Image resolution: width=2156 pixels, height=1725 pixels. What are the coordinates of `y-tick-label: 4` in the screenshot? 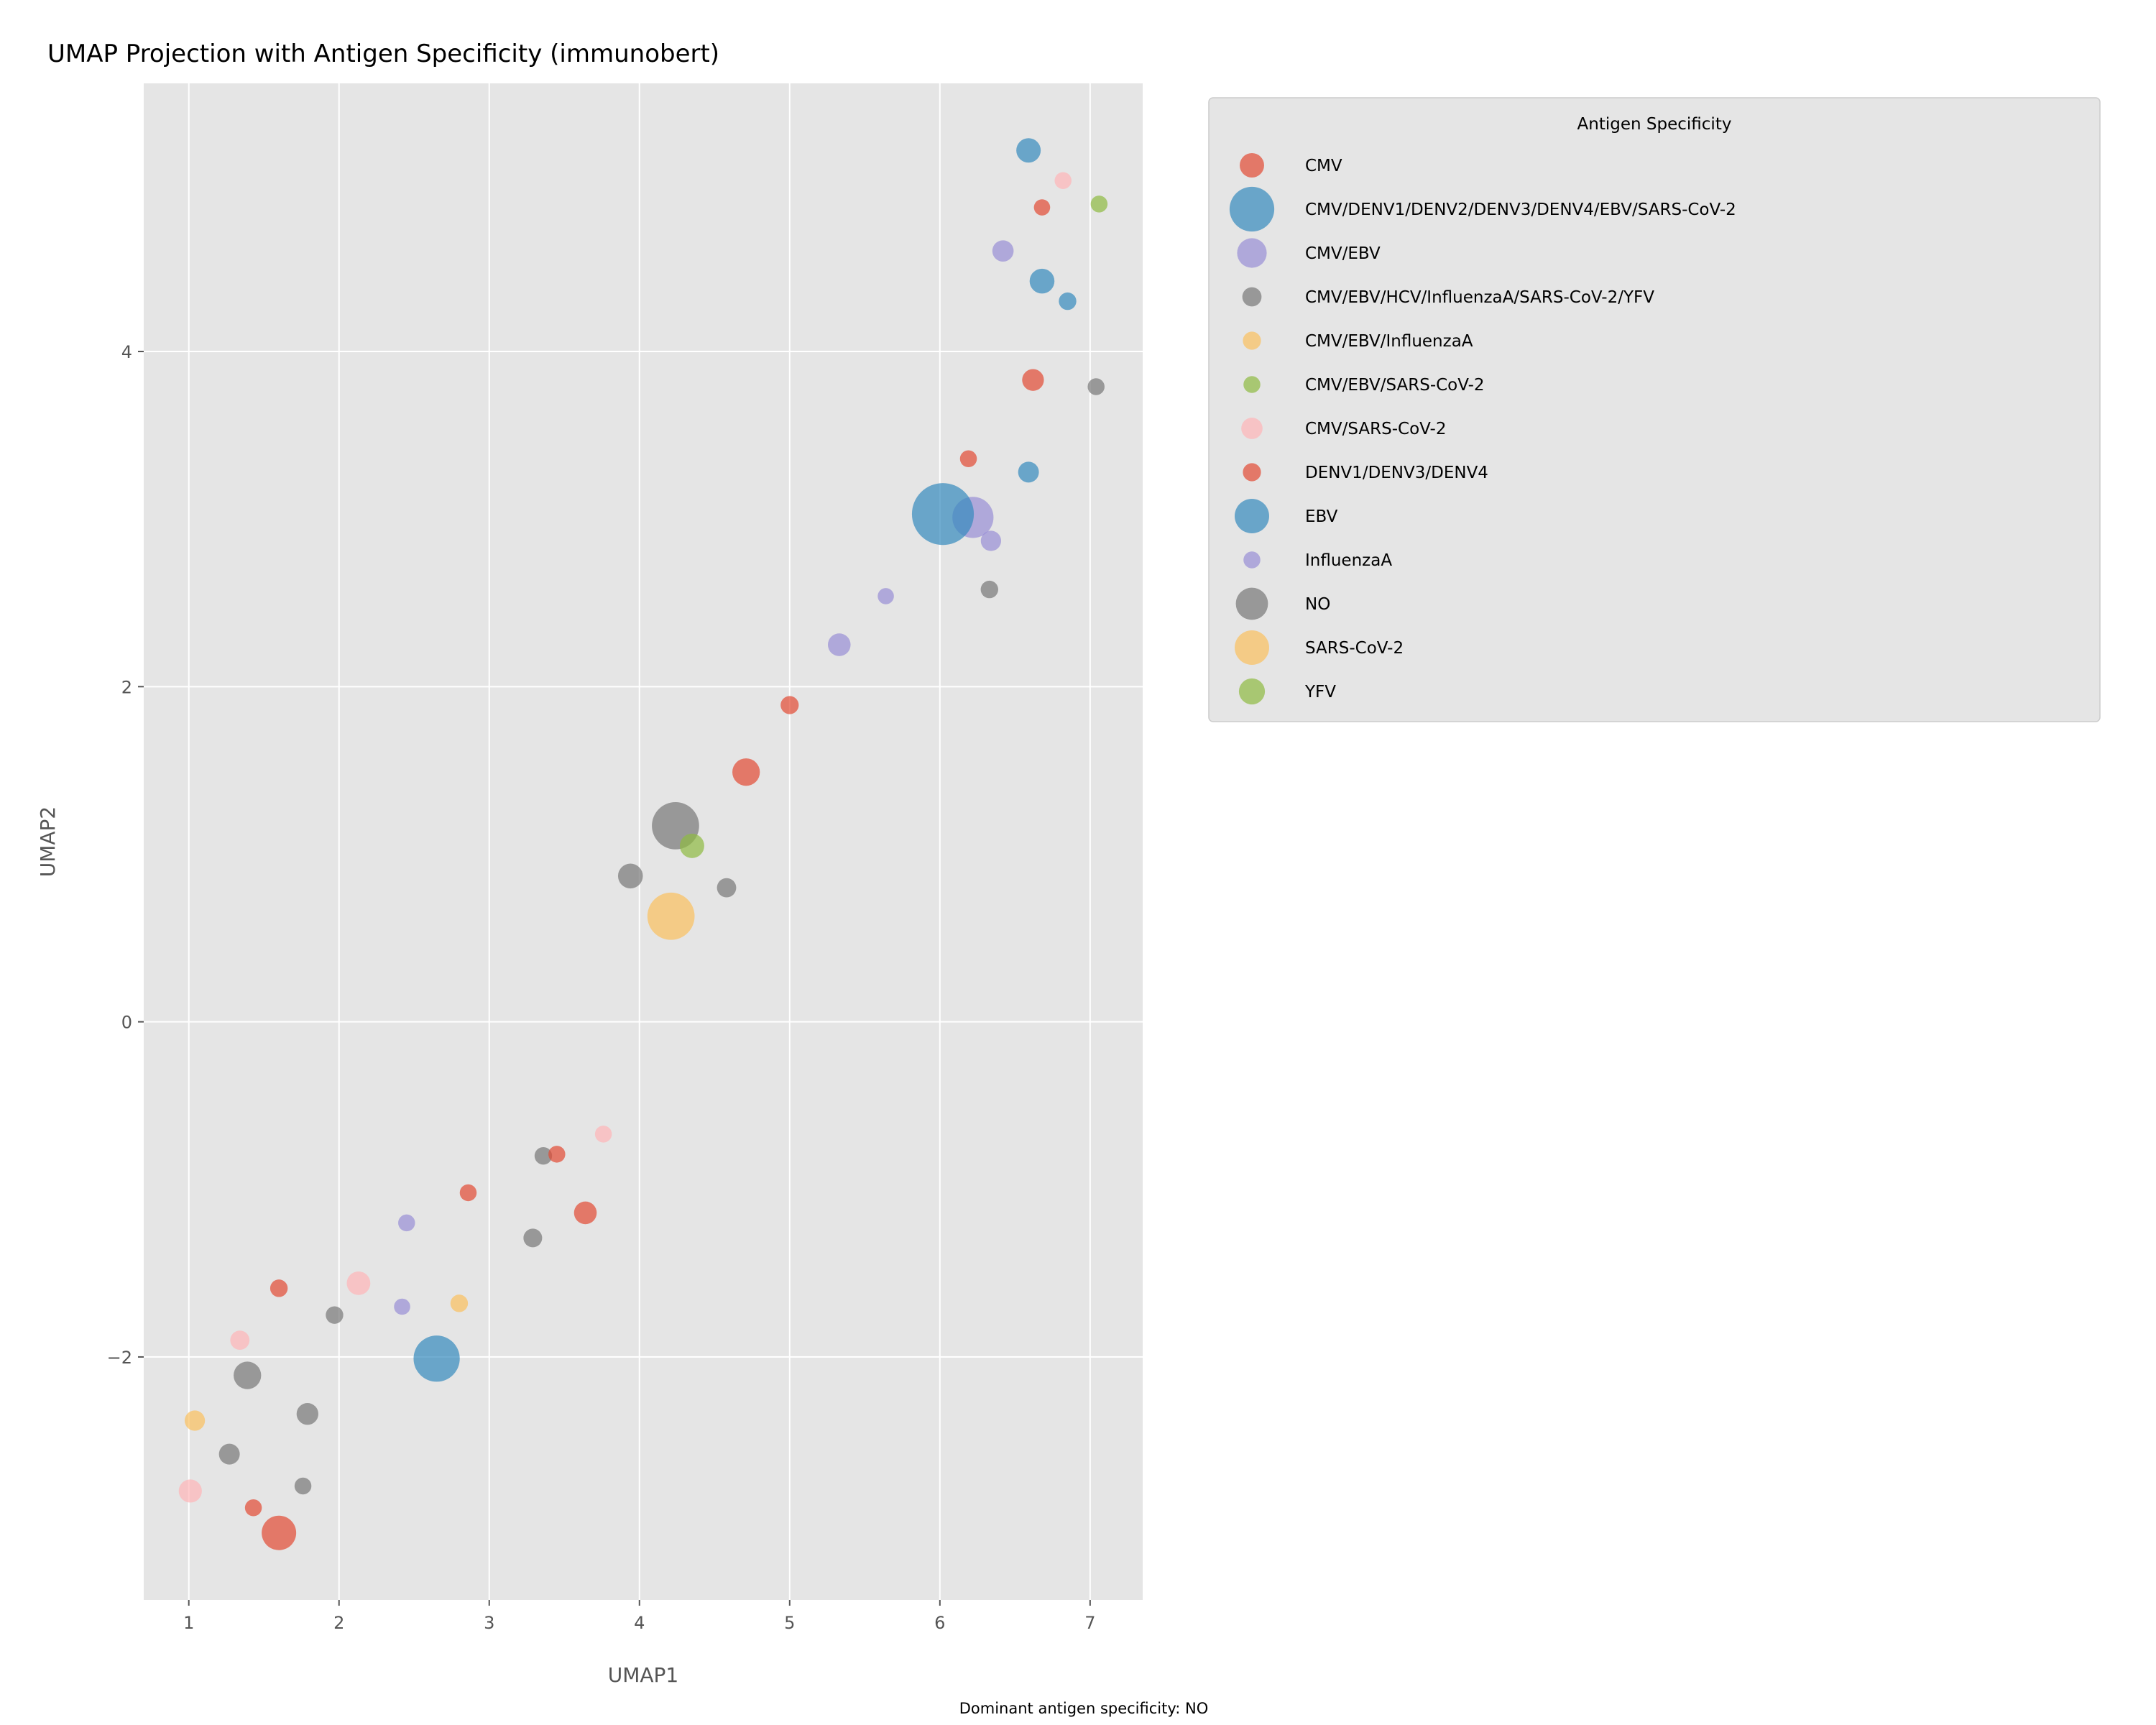 It's located at (126, 352).